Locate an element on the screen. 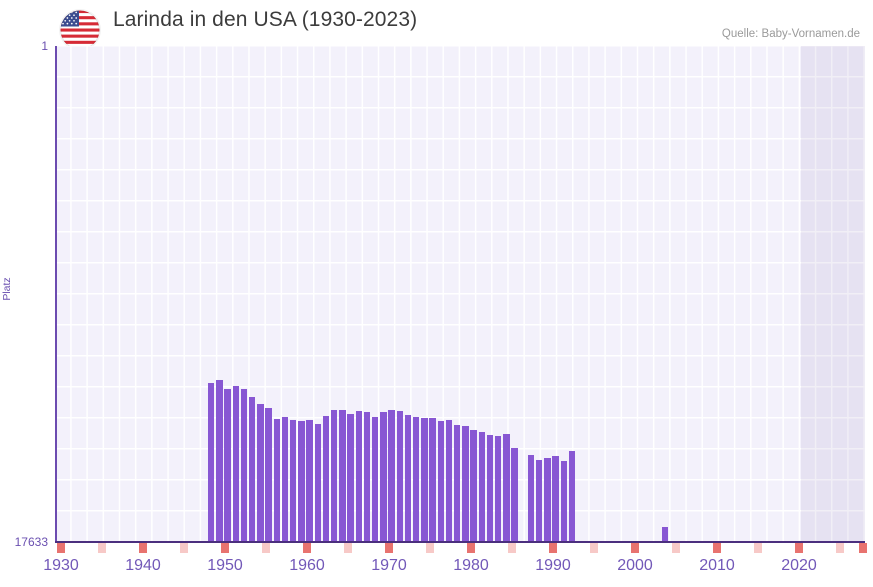  bar-1976 is located at coordinates (440, 481).